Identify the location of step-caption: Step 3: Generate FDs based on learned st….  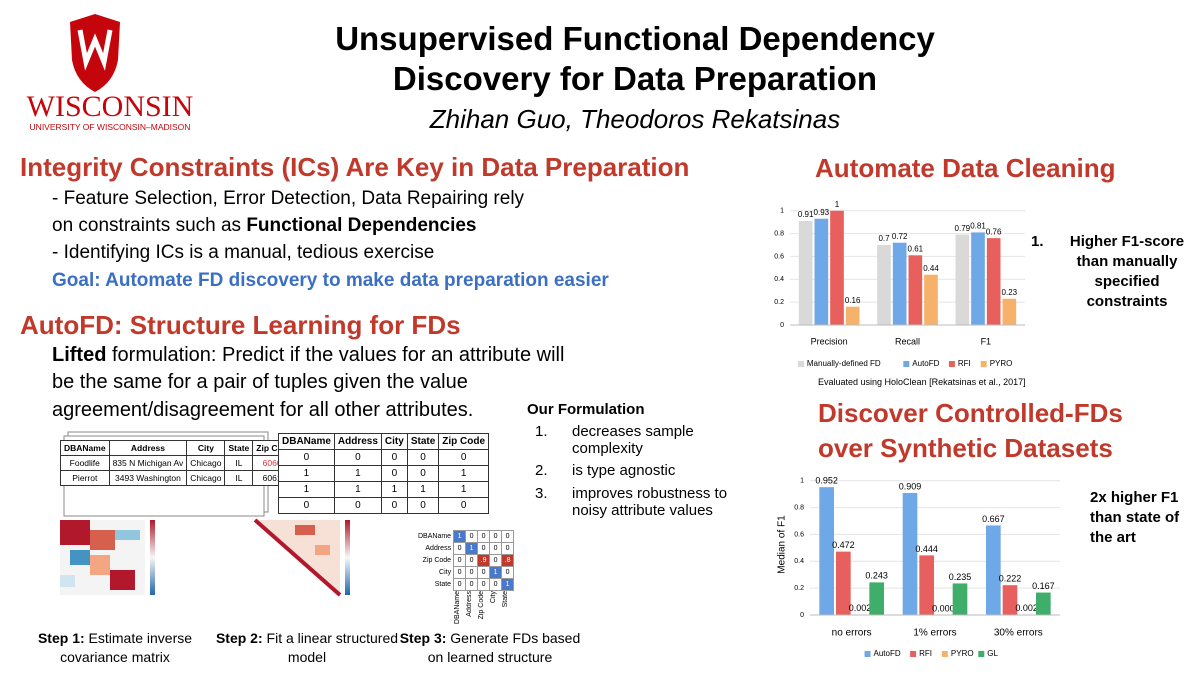
(490, 648).